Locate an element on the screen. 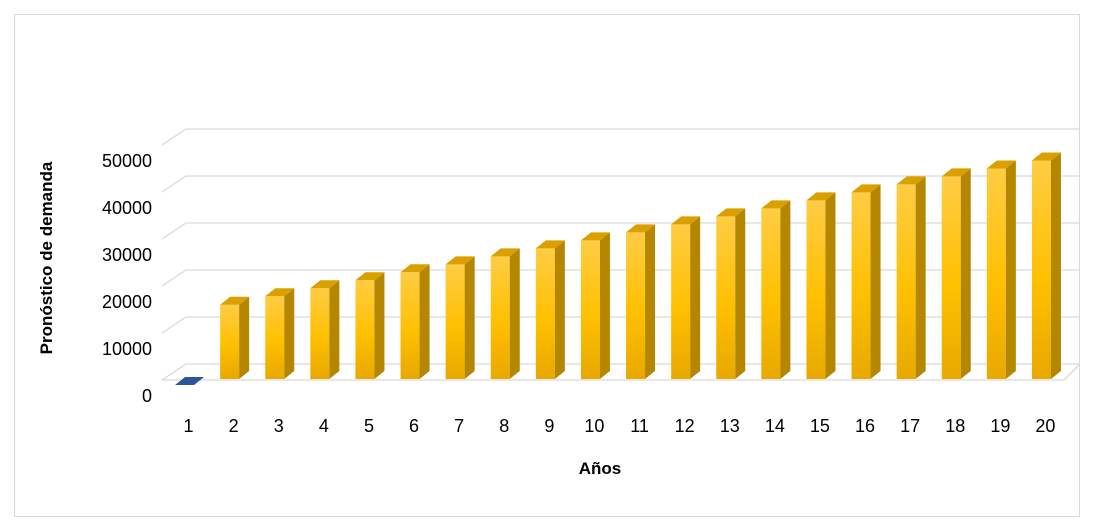 The image size is (1094, 531). x-tick-label: 3 is located at coordinates (279, 426).